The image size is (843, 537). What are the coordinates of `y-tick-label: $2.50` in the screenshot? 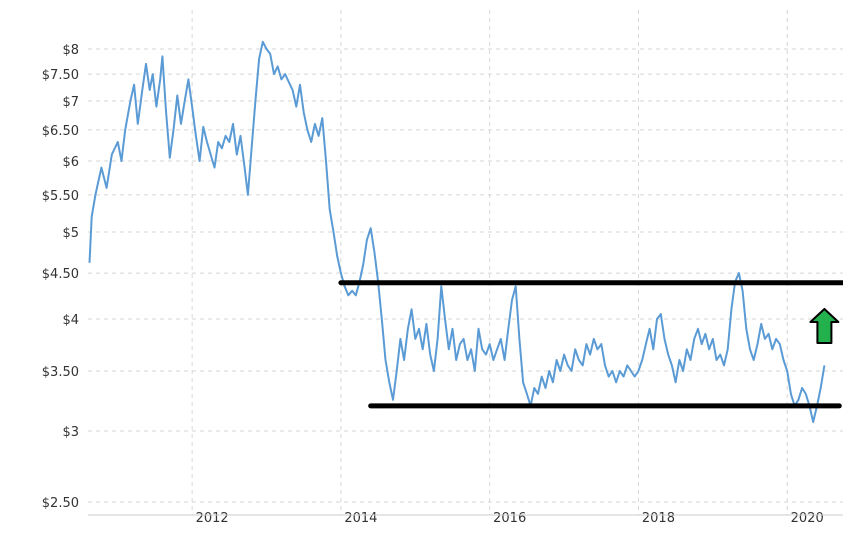 It's located at (60, 503).